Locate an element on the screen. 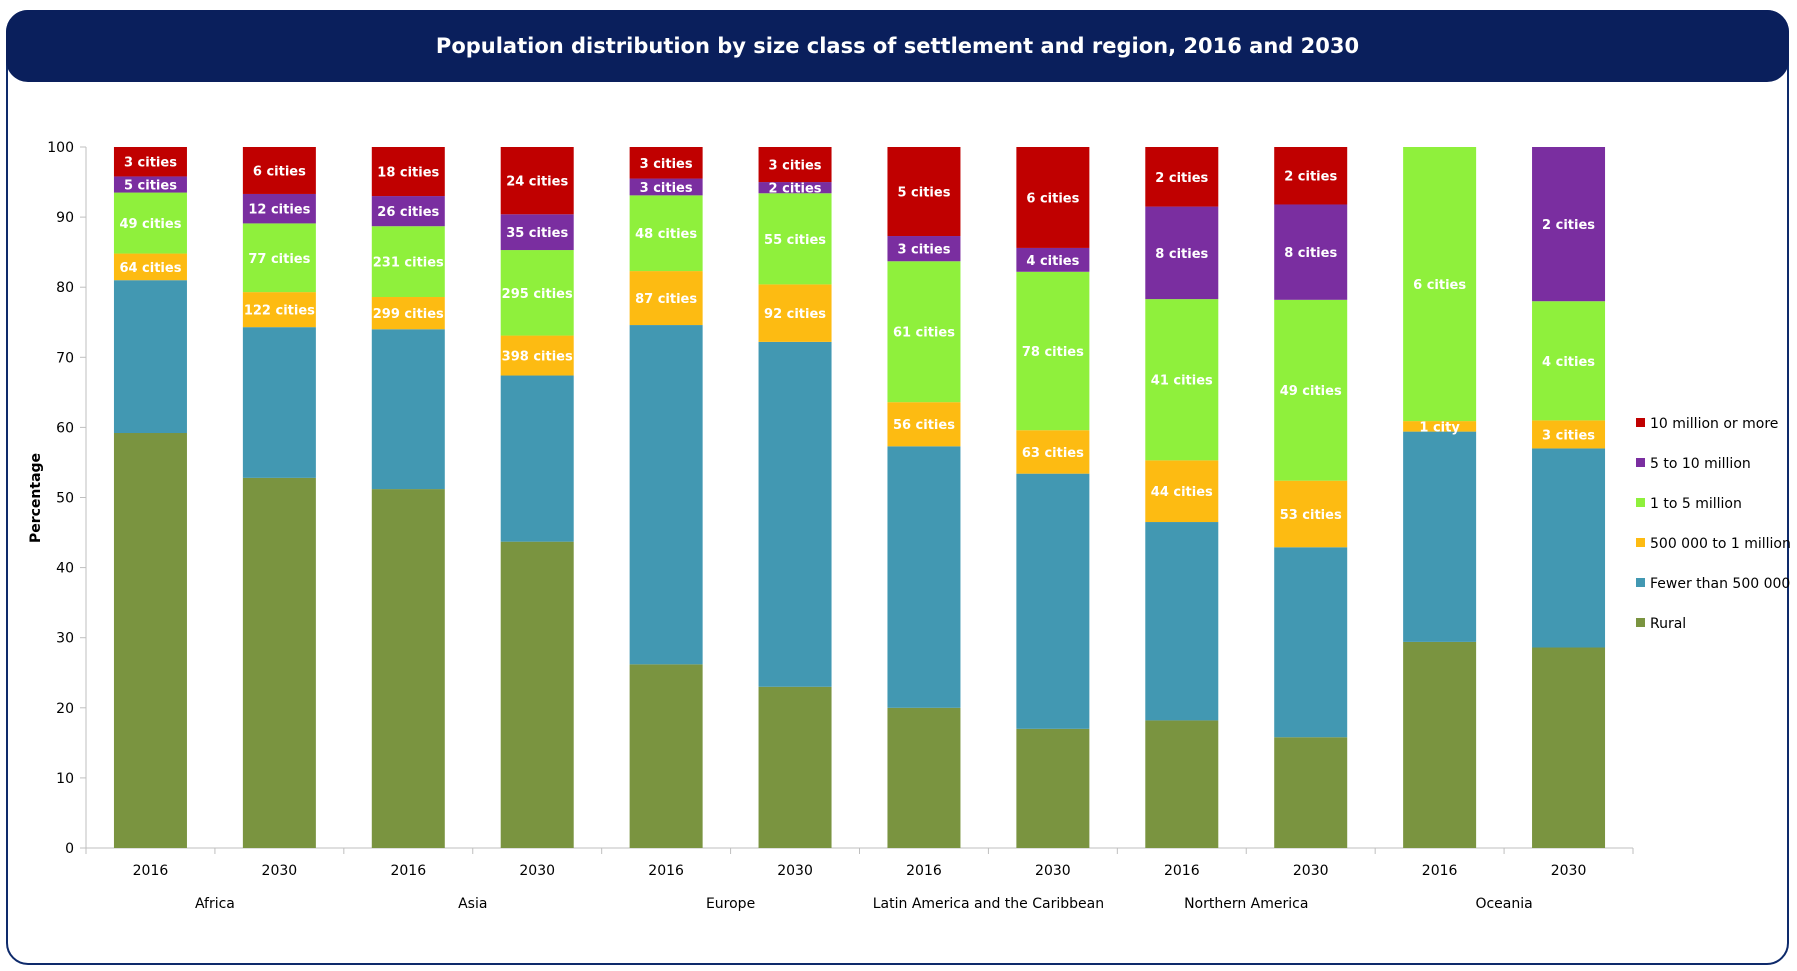 Image resolution: width=1797 pixels, height=971 pixels. y-tick-label: 20 is located at coordinates (65, 709).